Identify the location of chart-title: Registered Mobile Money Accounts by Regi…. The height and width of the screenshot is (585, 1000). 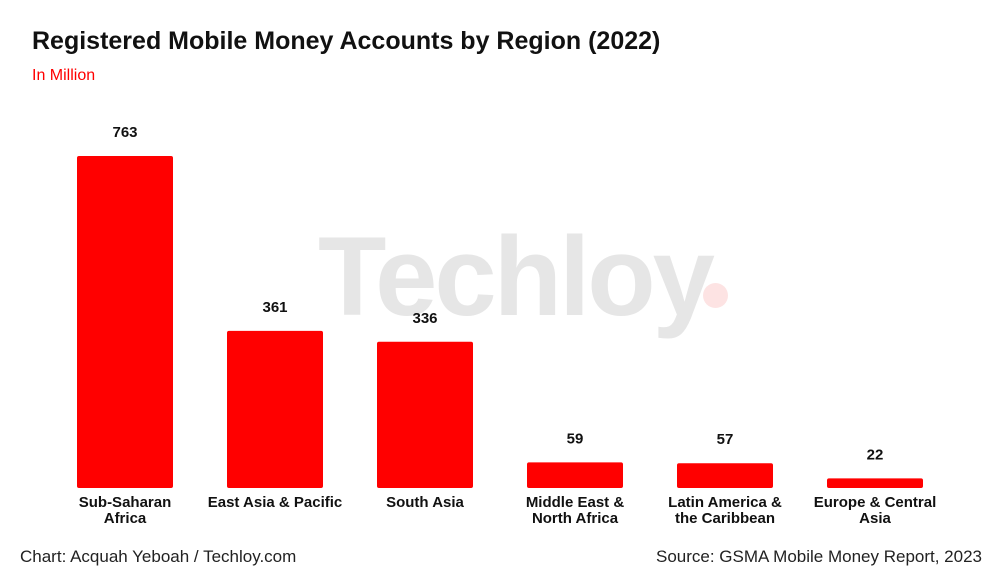
(346, 41).